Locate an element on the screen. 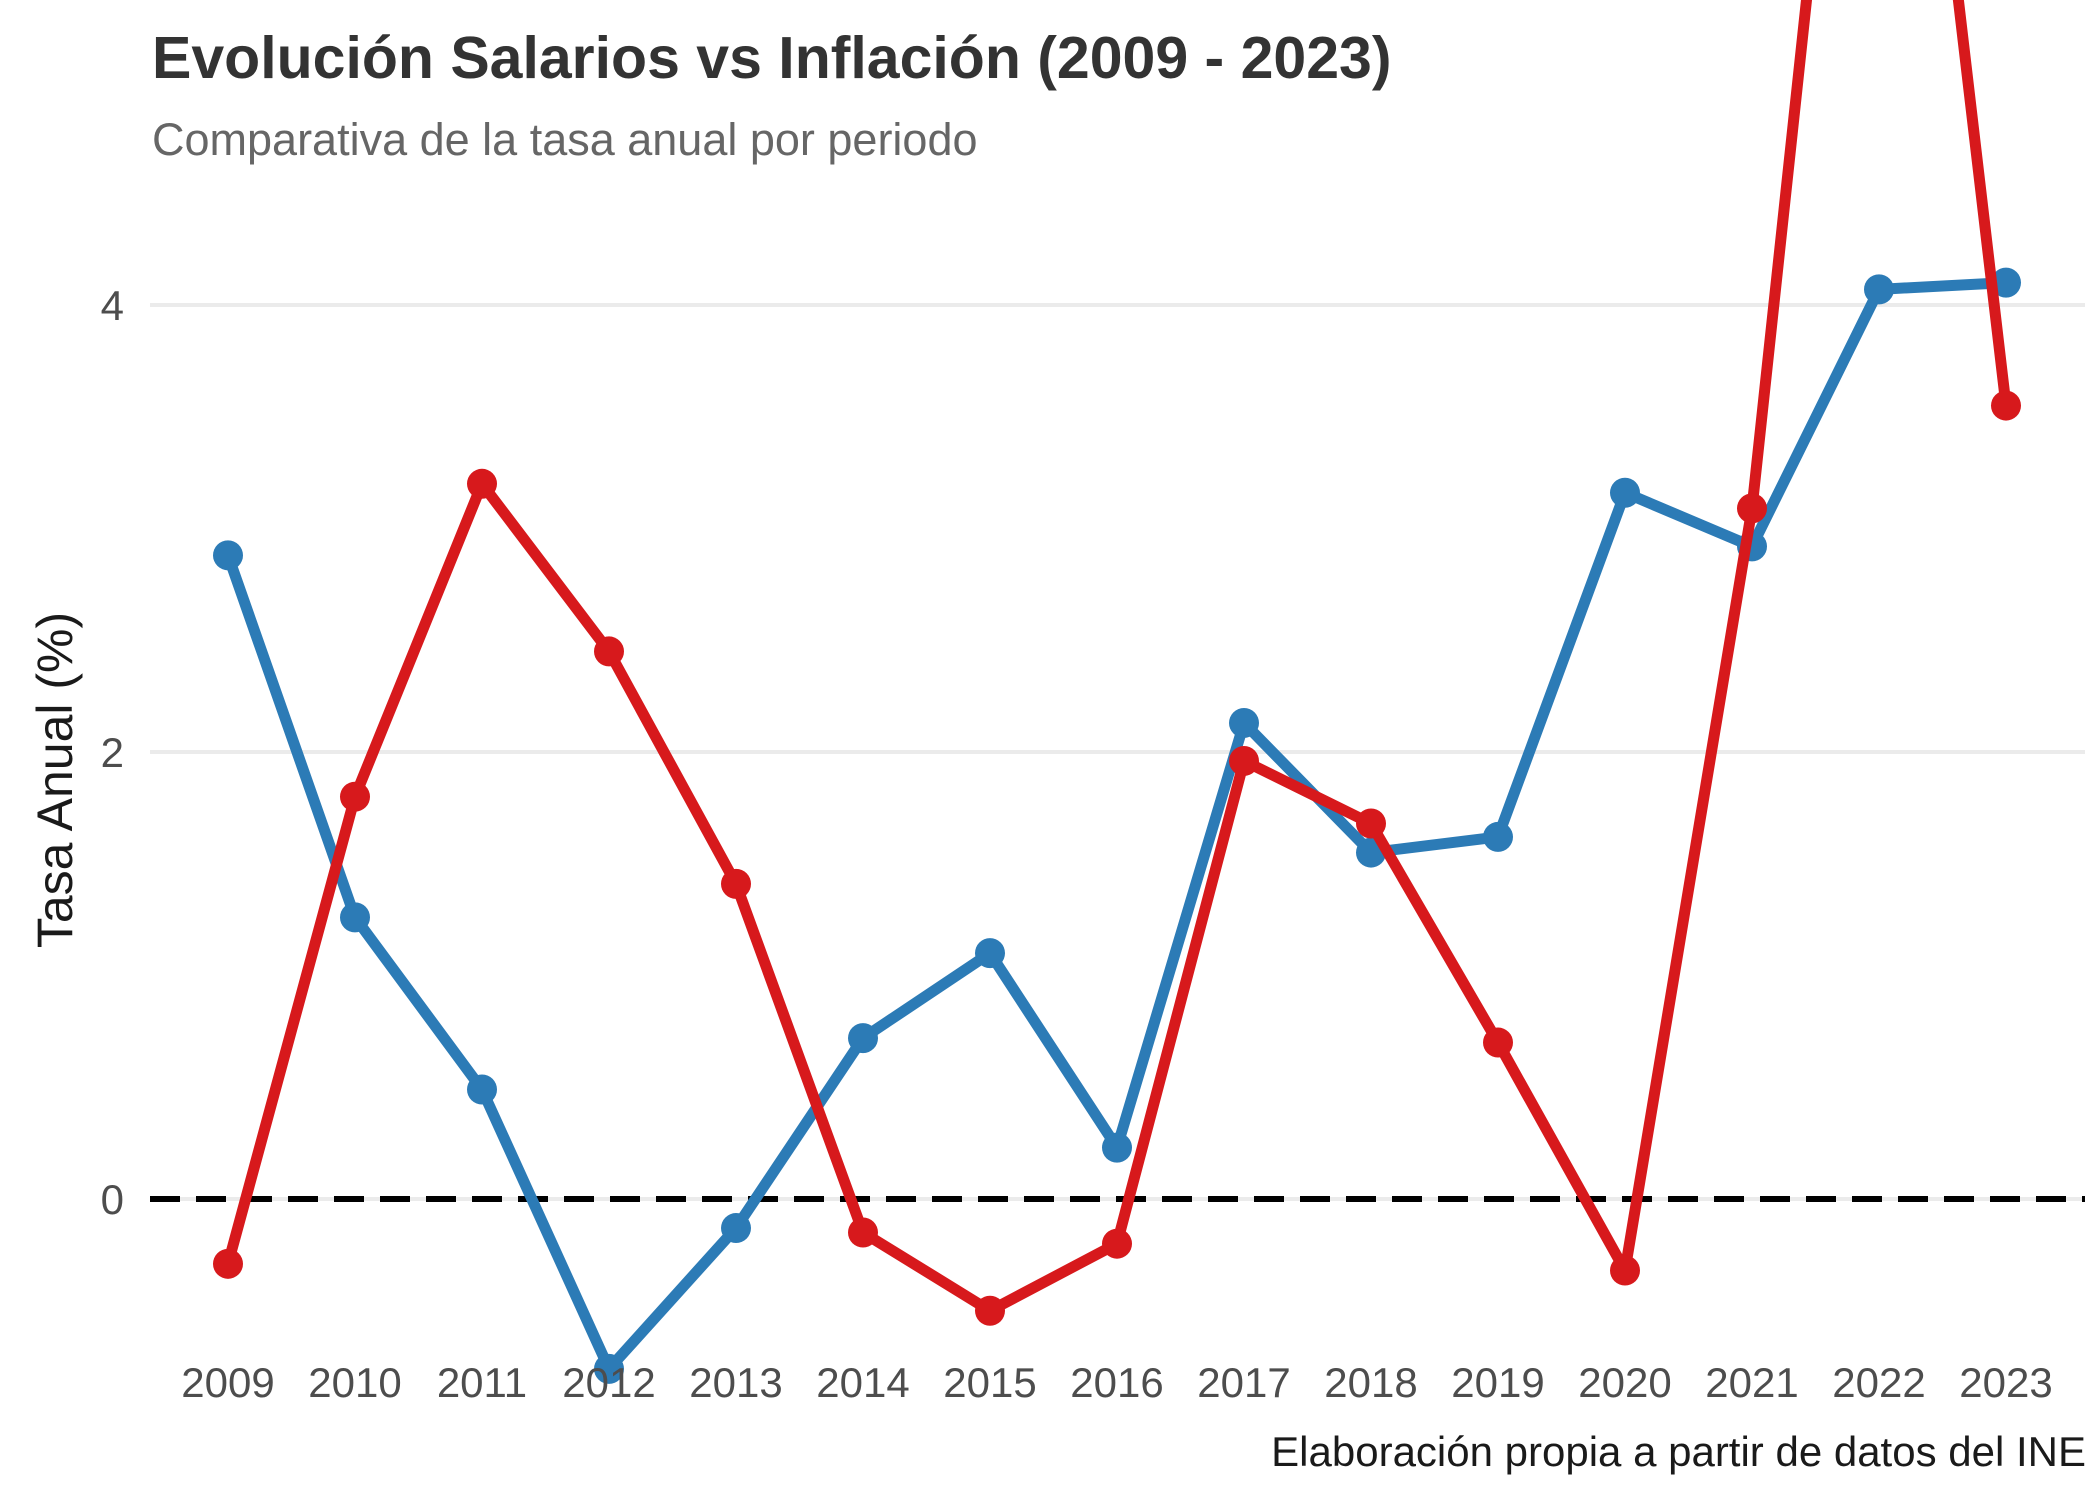 The image size is (2100, 1500). x-tick-label: 2022 is located at coordinates (1878, 1382).